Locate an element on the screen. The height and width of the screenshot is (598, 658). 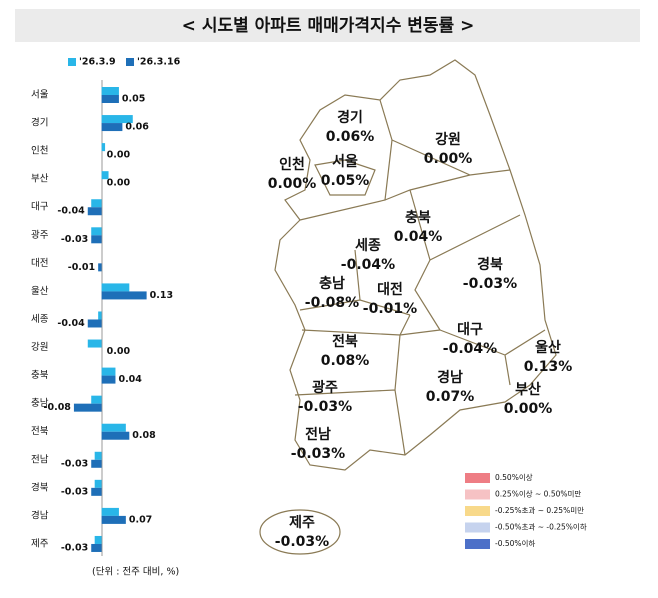
y-tick-label: 강원 is located at coordinates (39, 347).